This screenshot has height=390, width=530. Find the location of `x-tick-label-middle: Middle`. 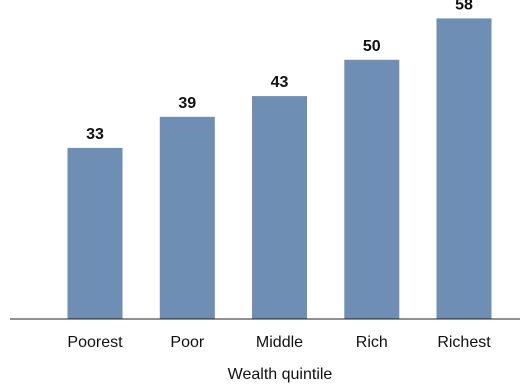

x-tick-label-middle: Middle is located at coordinates (279, 342).